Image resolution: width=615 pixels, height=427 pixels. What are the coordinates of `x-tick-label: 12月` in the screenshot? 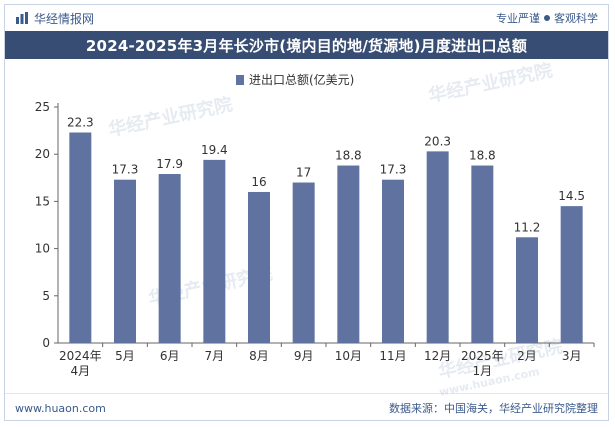 It's located at (437, 356).